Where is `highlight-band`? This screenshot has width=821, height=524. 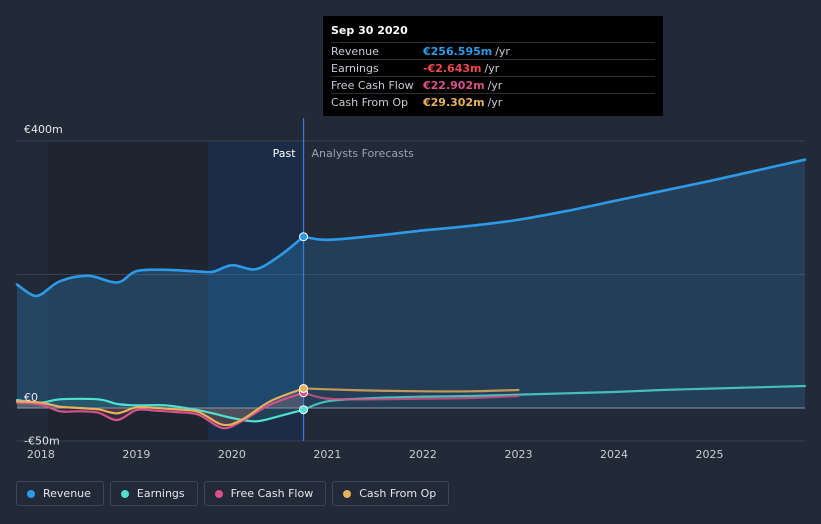
highlight-band is located at coordinates (256, 291).